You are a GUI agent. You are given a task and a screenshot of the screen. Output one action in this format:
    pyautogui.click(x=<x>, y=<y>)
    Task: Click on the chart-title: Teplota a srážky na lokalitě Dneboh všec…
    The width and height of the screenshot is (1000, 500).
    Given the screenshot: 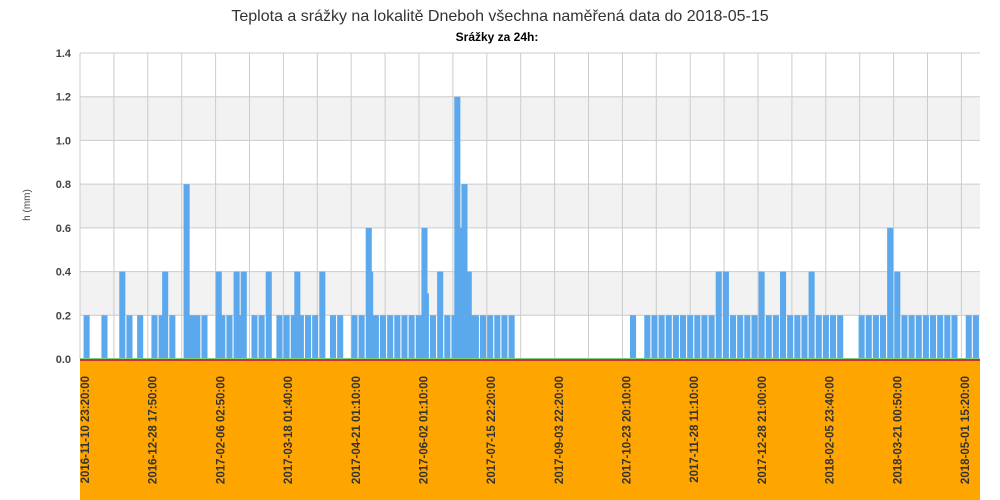 What is the action you would take?
    pyautogui.click(x=499, y=16)
    